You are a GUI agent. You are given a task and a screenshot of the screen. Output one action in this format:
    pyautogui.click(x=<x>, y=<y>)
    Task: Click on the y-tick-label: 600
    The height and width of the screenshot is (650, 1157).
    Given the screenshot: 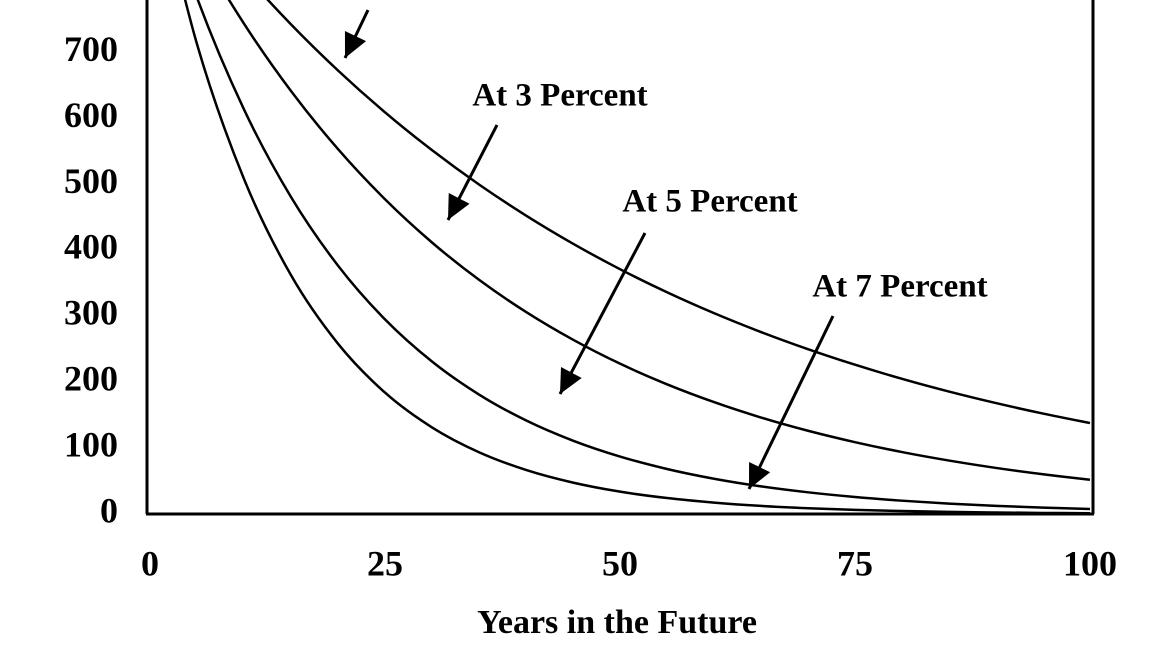 What is the action you would take?
    pyautogui.click(x=91, y=115)
    